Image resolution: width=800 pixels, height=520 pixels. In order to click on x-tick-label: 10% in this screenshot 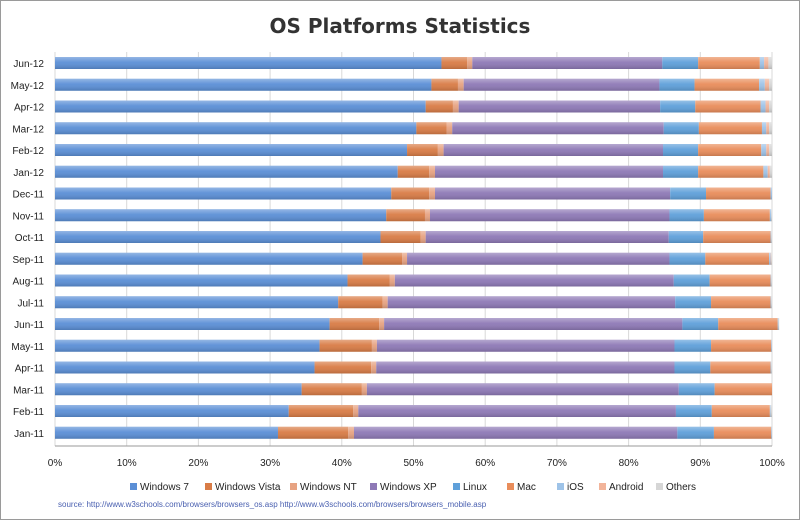, I will do `click(127, 463)`.